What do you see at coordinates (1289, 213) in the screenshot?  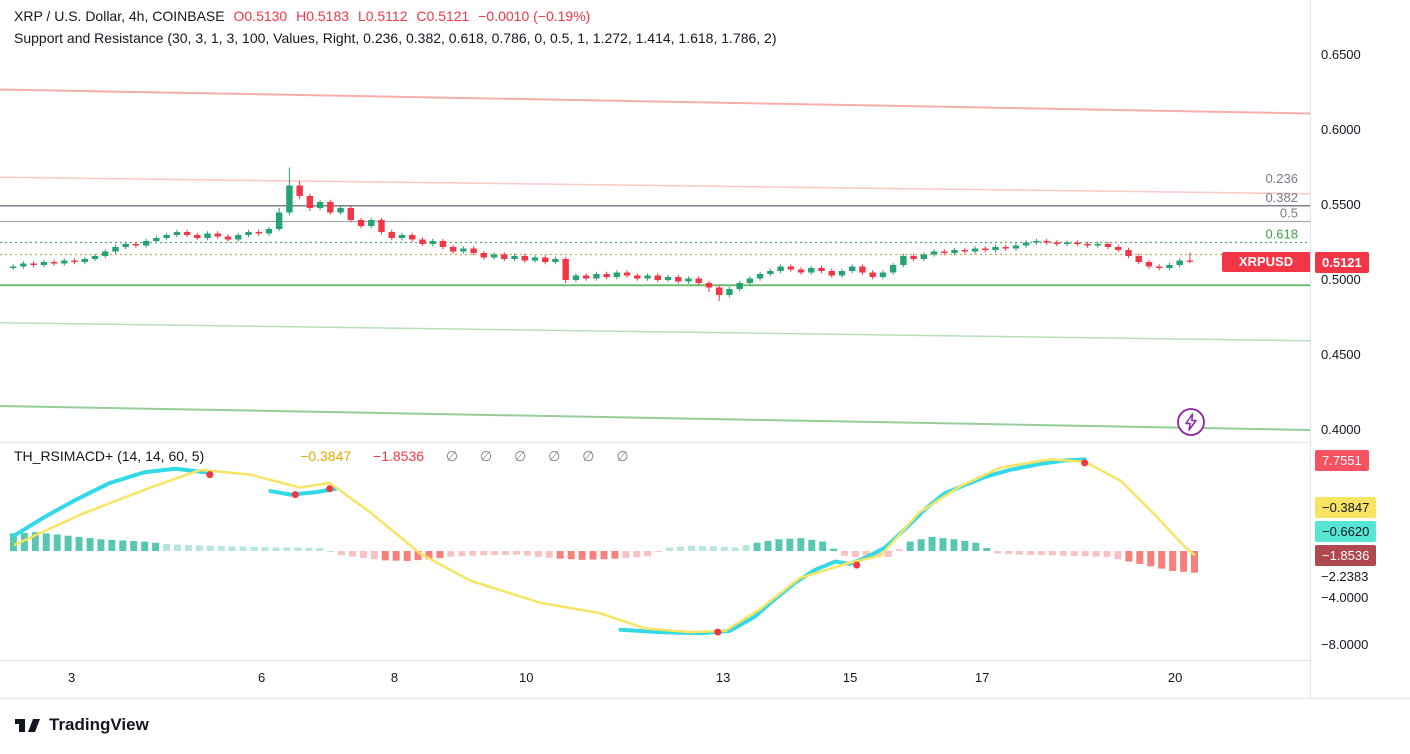 I see `svg-text: 0.5` at bounding box center [1289, 213].